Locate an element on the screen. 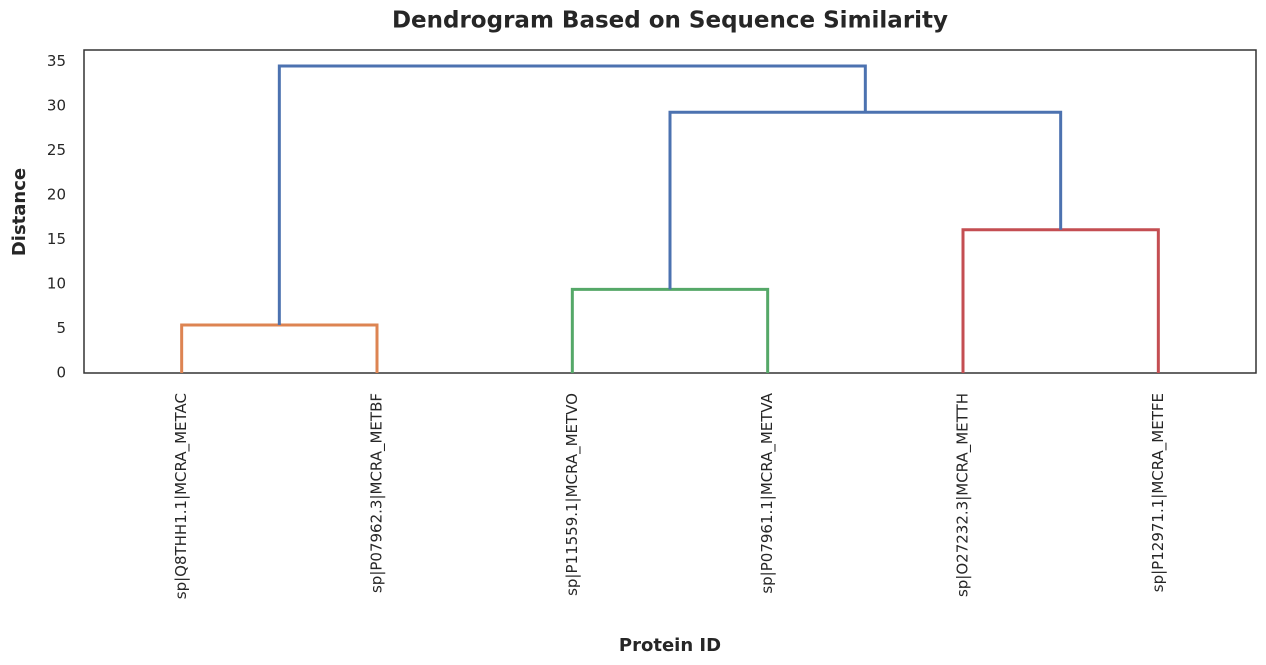  x-tick-label: sp|P07961.1|MCRA_METVA is located at coordinates (767, 492).